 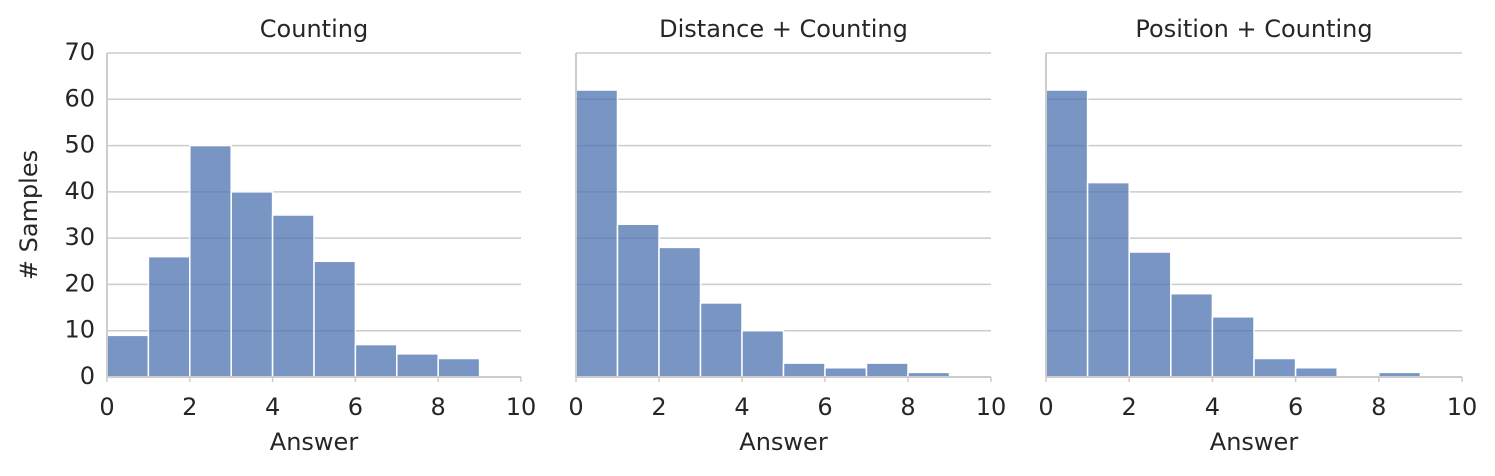 I want to click on y-tick-label: 40, so click(x=79, y=191).